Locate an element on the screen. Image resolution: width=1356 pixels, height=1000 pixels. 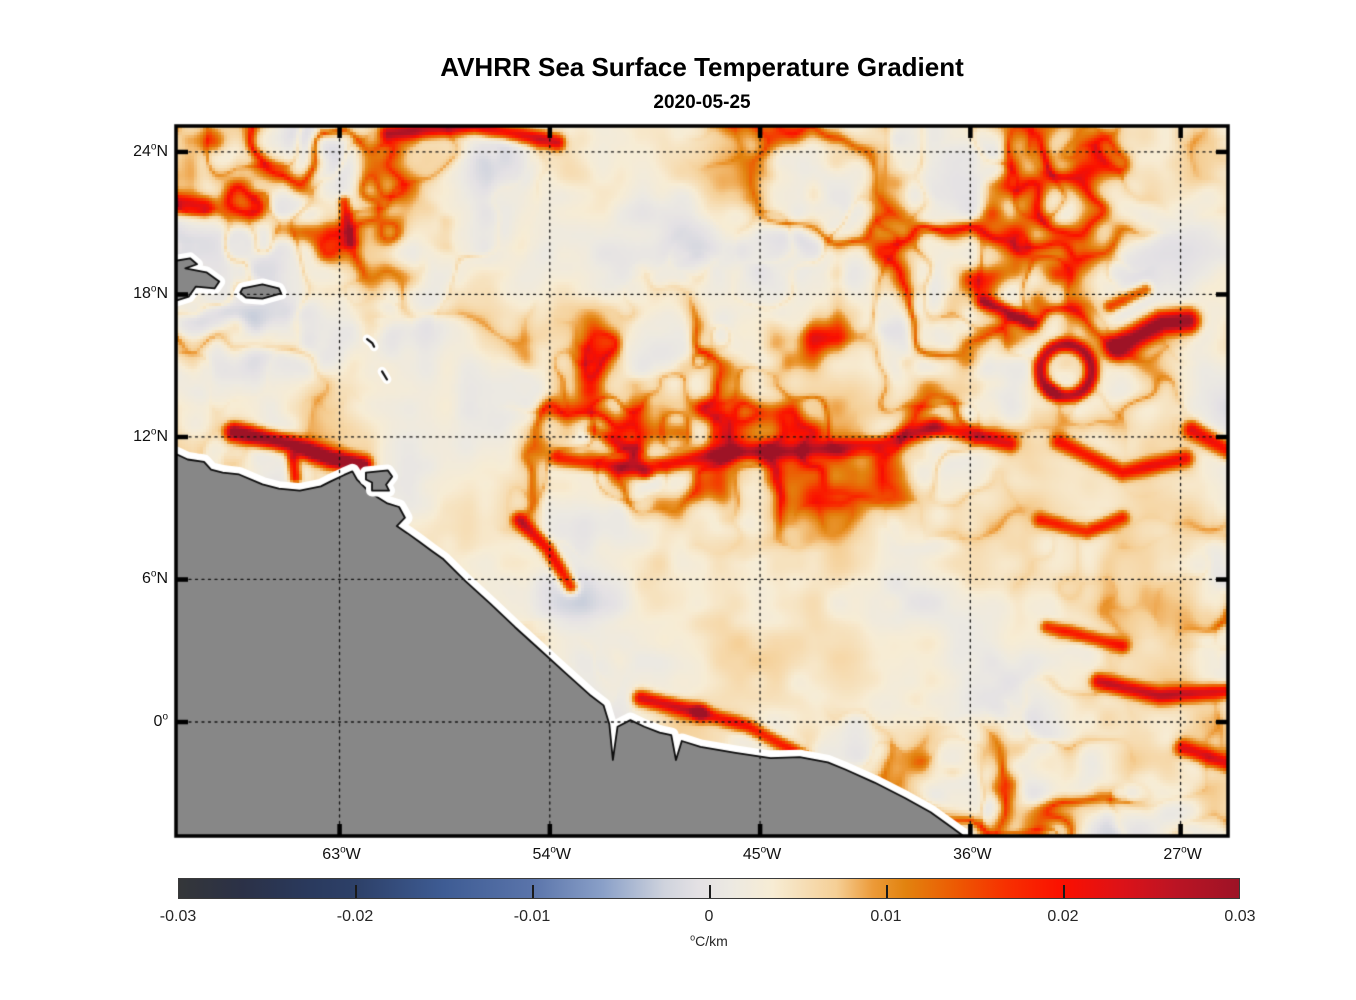
y-axis-tick-label: 24oN is located at coordinates (150, 150).